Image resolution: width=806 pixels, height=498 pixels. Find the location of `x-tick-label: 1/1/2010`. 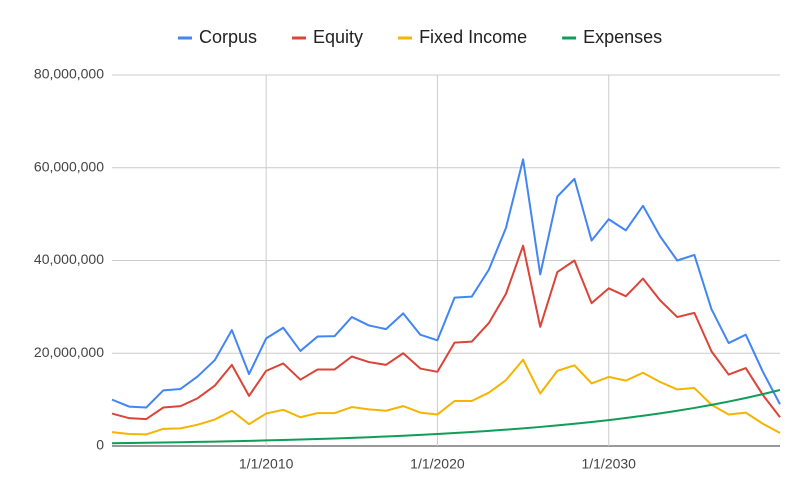

x-tick-label: 1/1/2010 is located at coordinates (266, 464).